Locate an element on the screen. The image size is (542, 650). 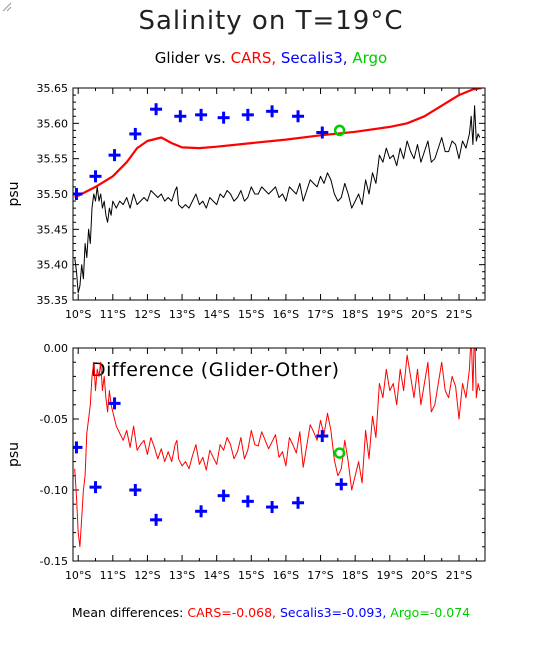
footer-item-1: Secalis3=-0.093 is located at coordinates (331, 612).